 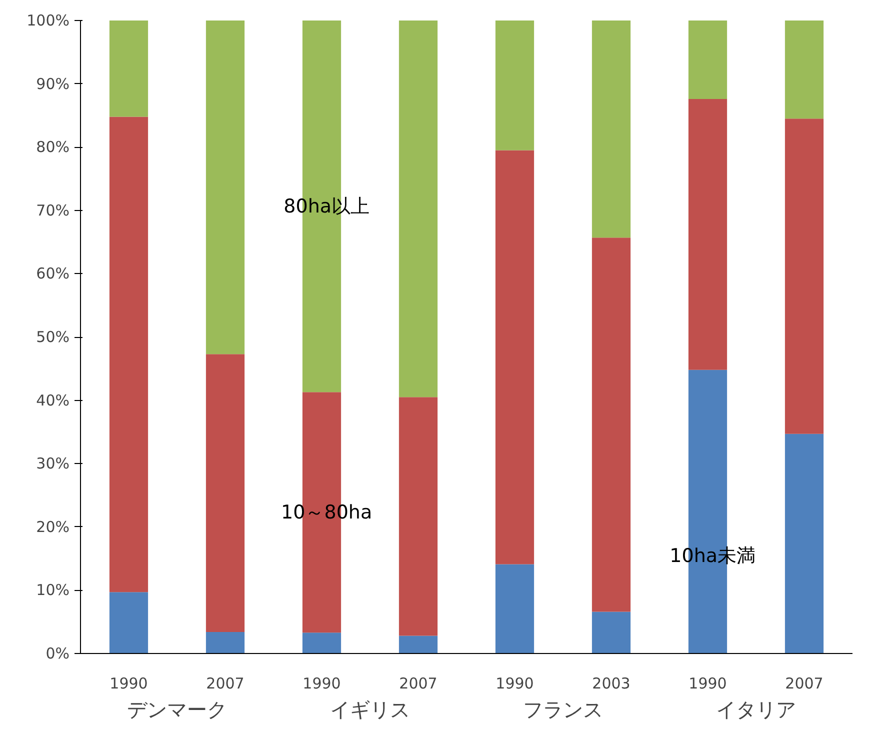 I want to click on y-tick-label: 40%, so click(x=53, y=400).